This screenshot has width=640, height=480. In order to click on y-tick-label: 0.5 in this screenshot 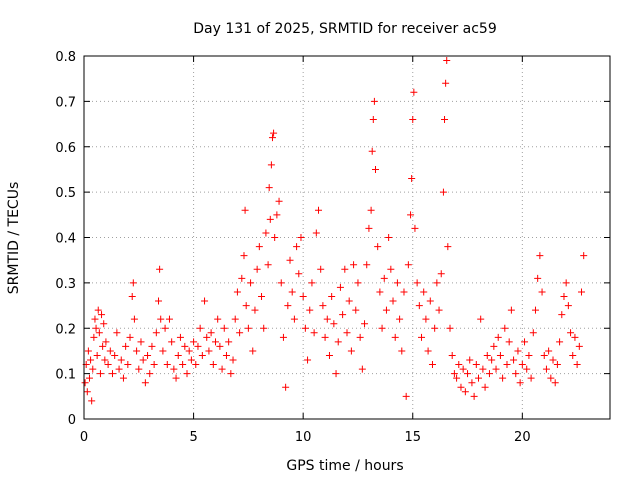, I will do `click(65, 193)`.